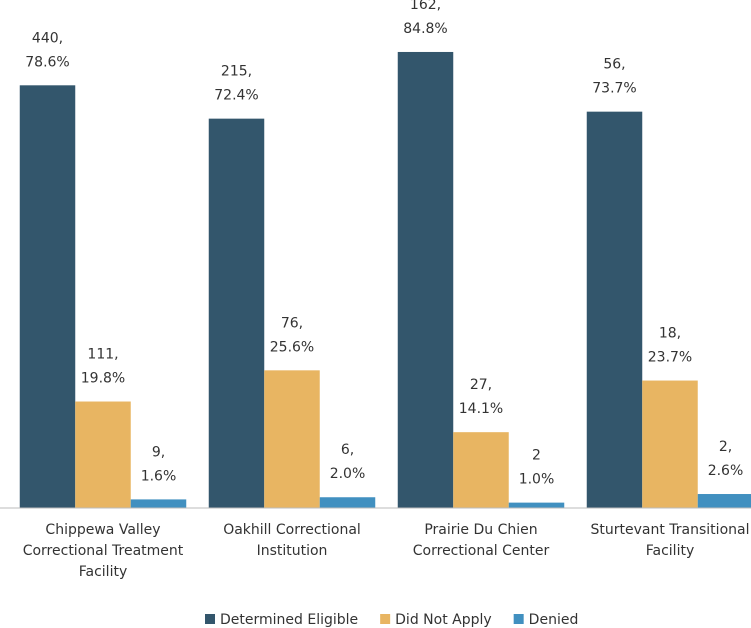 Image resolution: width=751 pixels, height=628 pixels. I want to click on data-label: 72.4%, so click(236, 96).